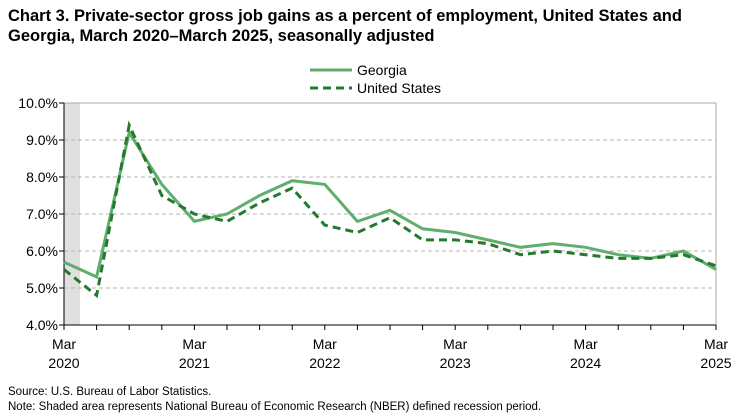 This screenshot has height=420, width=750. I want to click on x-tick-label: 2023, so click(455, 363).